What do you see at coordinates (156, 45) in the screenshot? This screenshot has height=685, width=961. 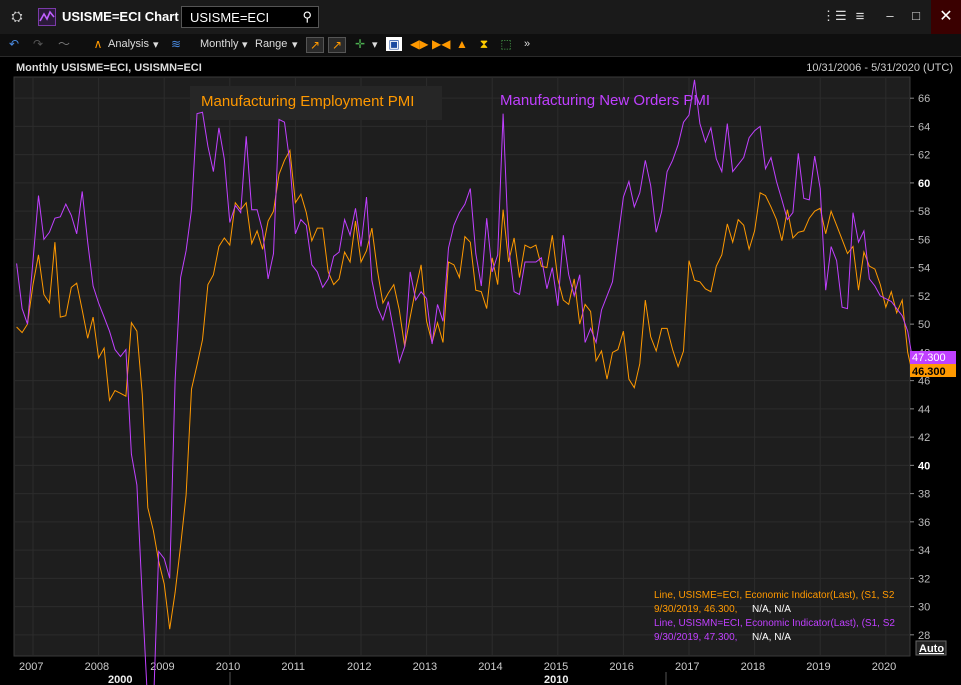 I see `analysis-chevron-icon: ▾` at bounding box center [156, 45].